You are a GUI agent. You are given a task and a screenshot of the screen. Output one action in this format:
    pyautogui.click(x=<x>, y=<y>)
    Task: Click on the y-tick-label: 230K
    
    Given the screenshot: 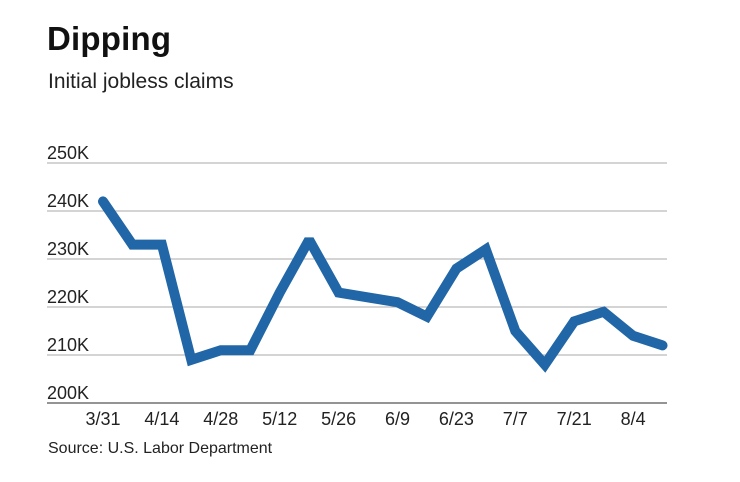 What is the action you would take?
    pyautogui.click(x=68, y=249)
    